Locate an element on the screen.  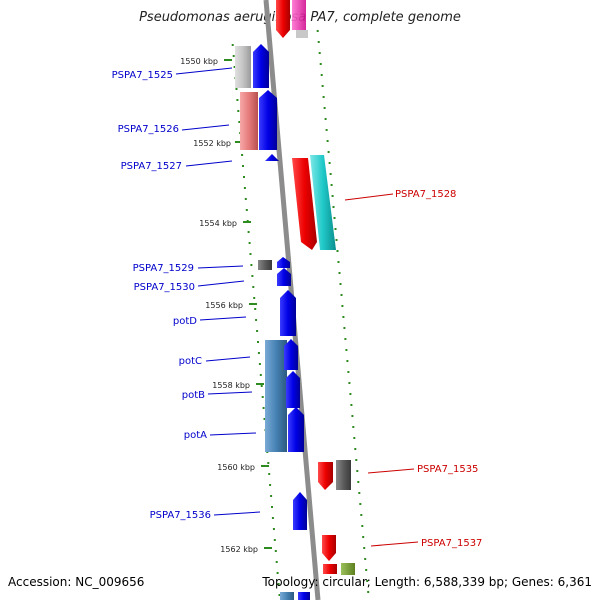
gene-potC is located at coordinates (291, 354).